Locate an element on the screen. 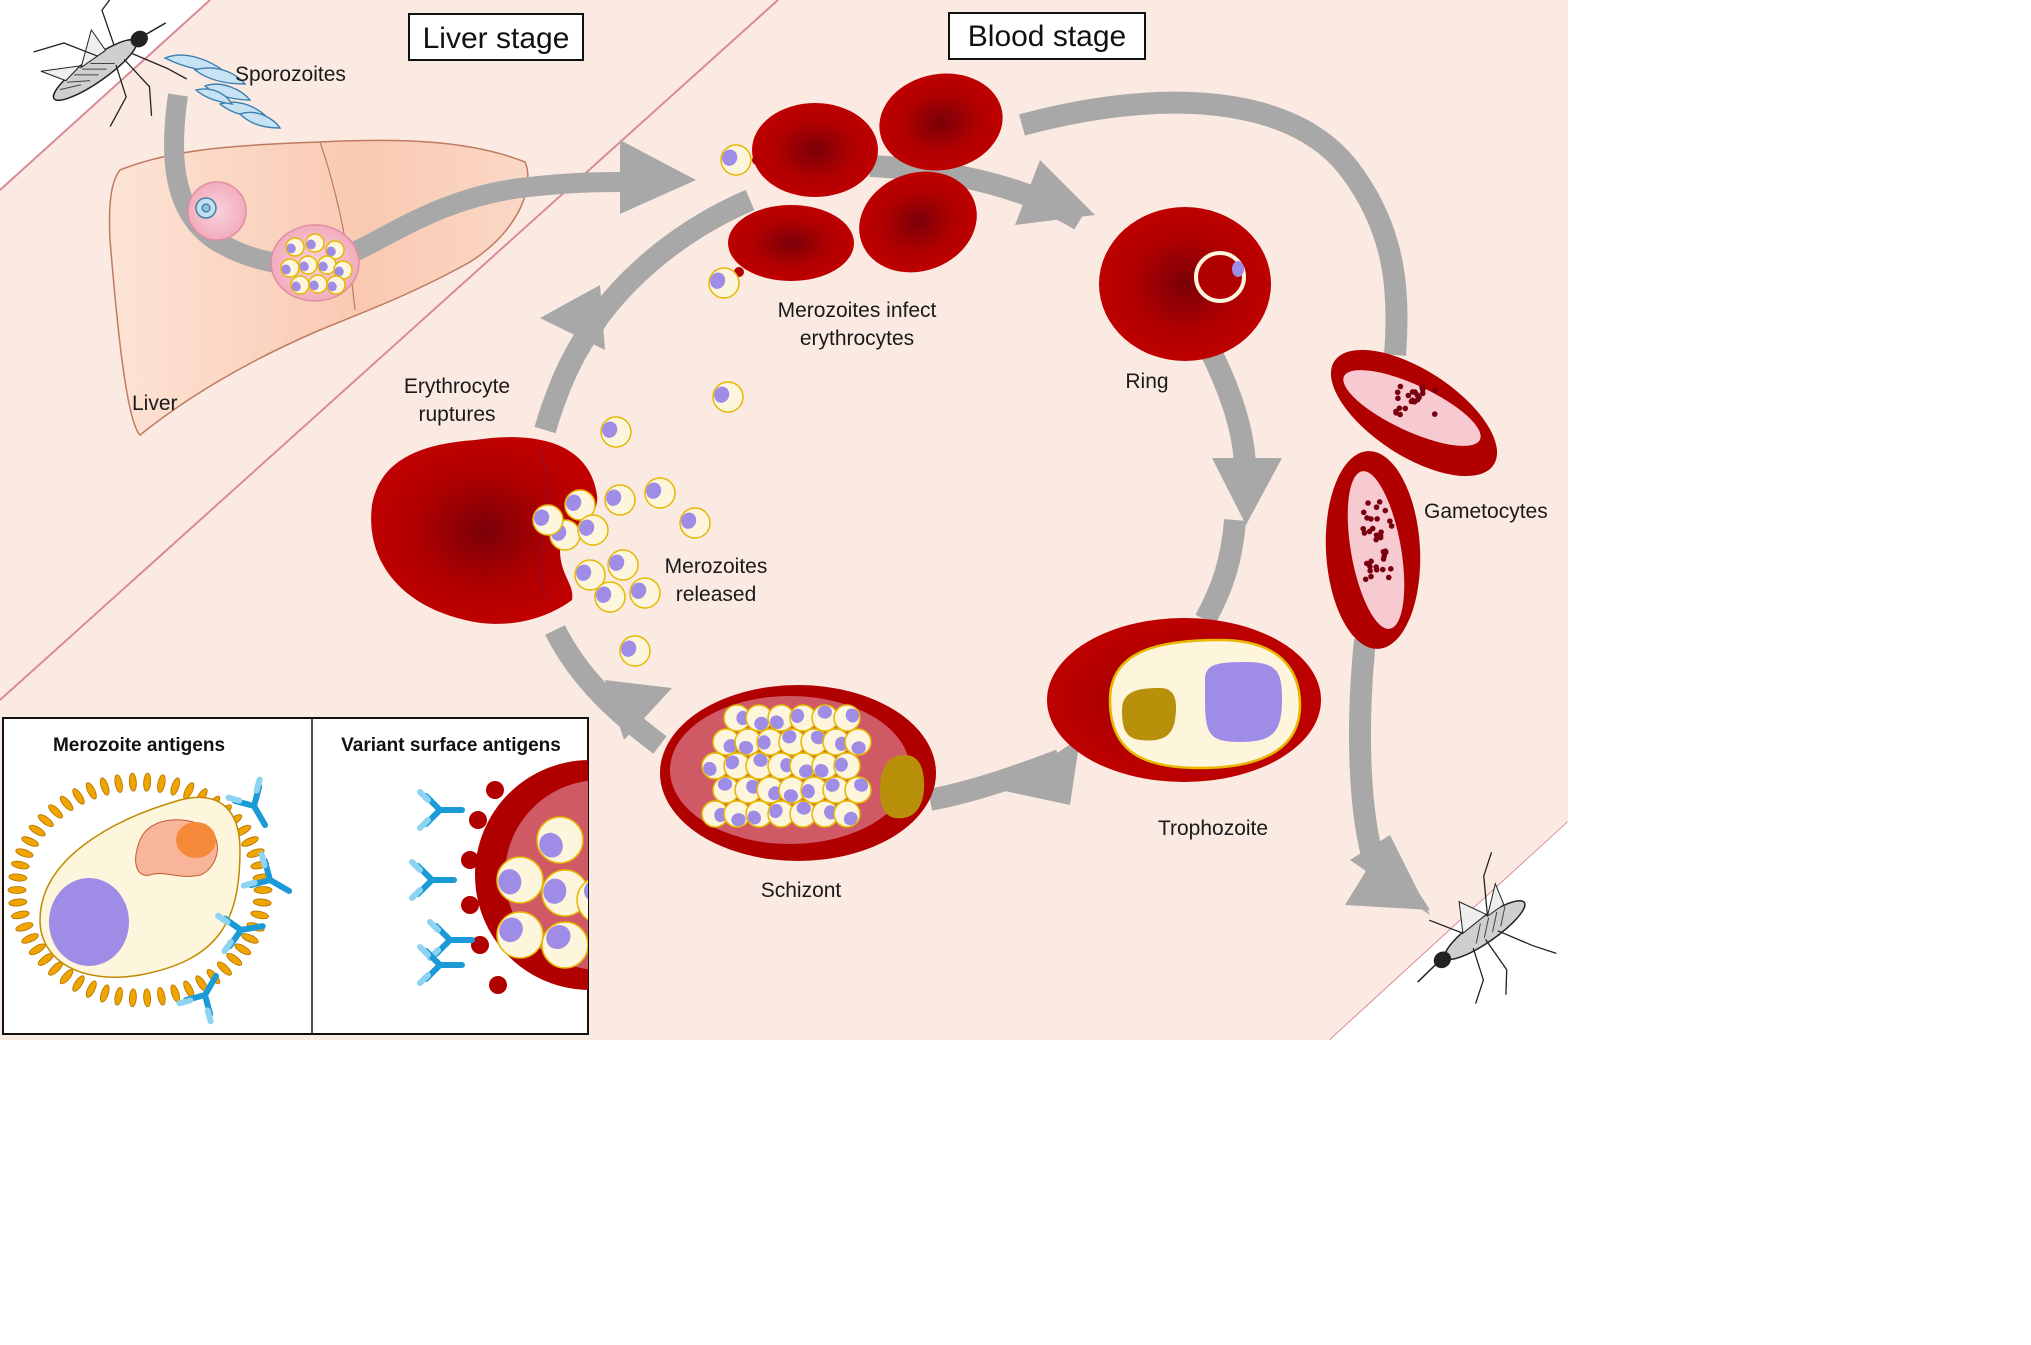 The width and height of the screenshot is (2031, 1345). ring-stage-cell: Ring is located at coordinates (1185, 300).